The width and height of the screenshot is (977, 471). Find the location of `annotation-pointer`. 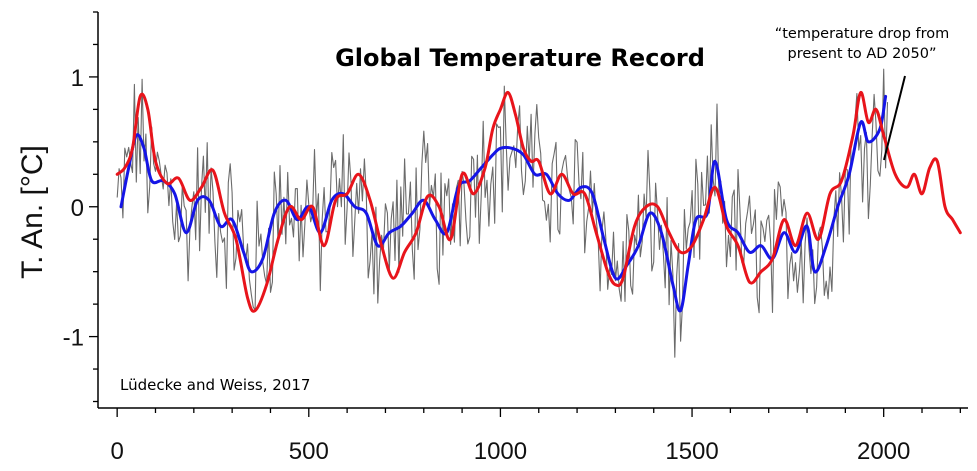

annotation-pointer is located at coordinates (894, 118).